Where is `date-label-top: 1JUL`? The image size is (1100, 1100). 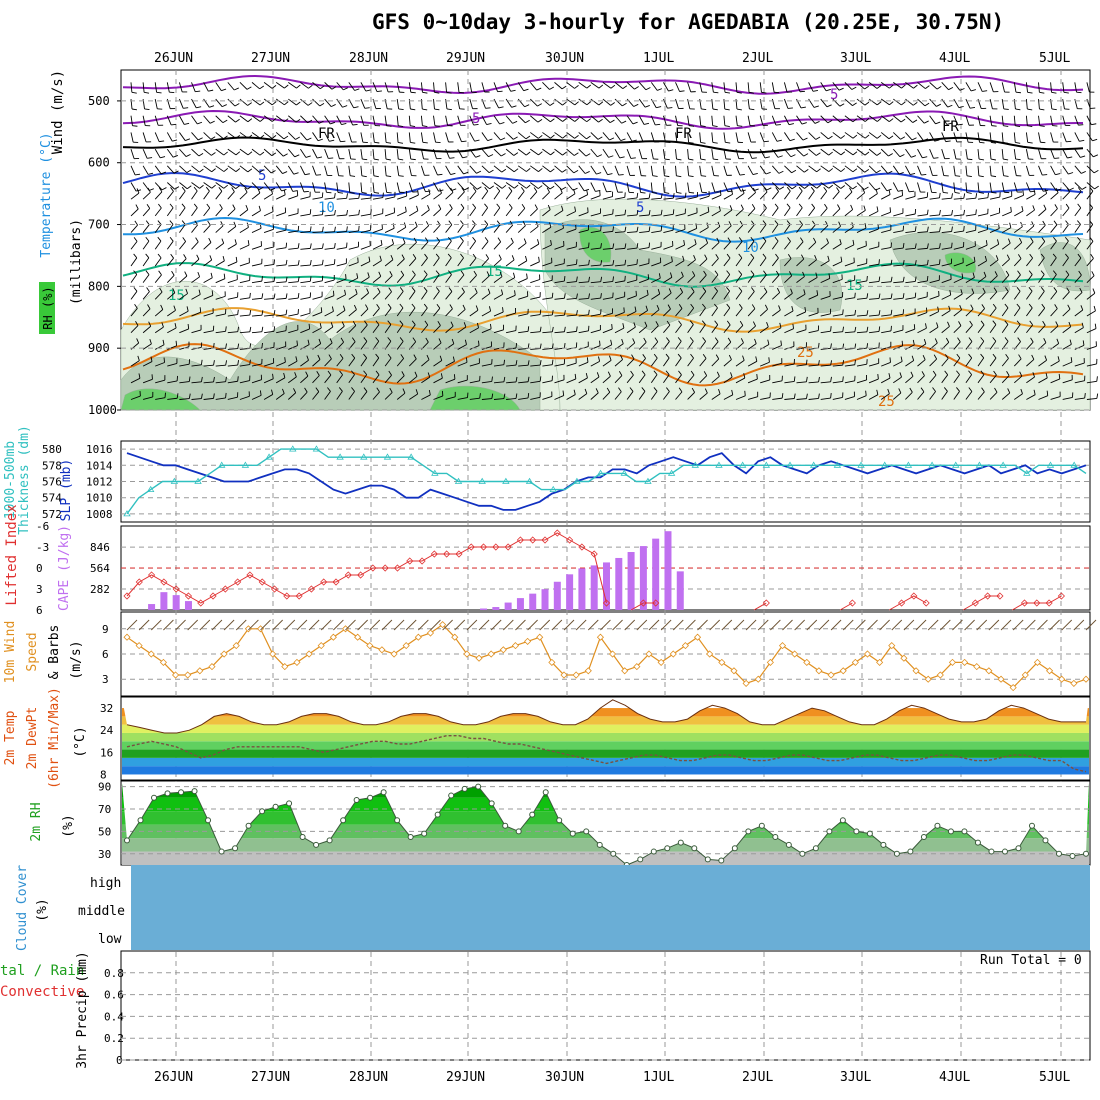 date-label-top: 1JUL is located at coordinates (658, 58).